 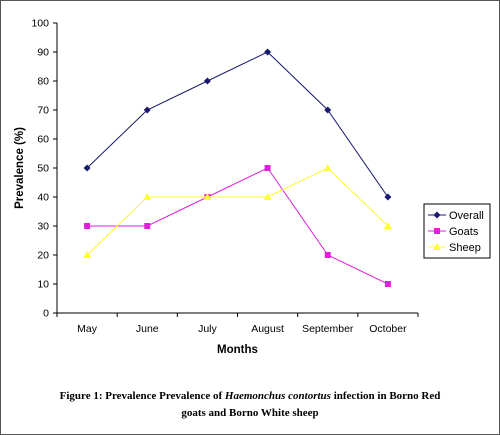 I want to click on legend: Overall Goats Sheep, so click(x=457, y=231).